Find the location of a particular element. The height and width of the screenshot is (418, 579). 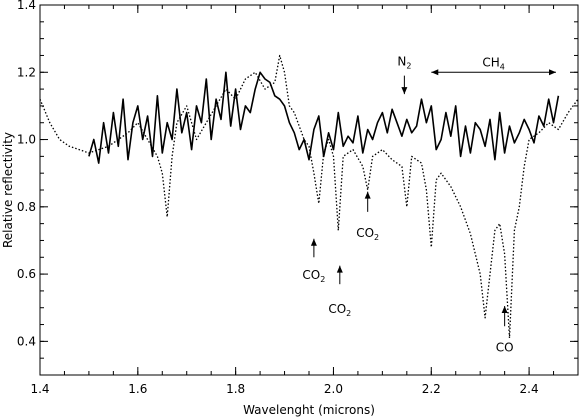

y-tick-label: 0.6 is located at coordinates (26, 274).